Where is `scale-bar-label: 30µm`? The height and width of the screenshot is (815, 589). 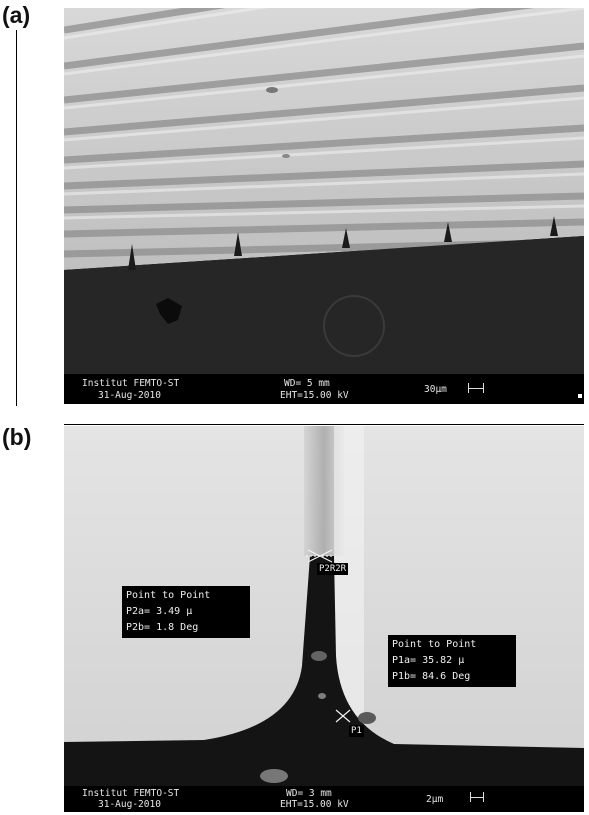
scale-bar-label: 30µm is located at coordinates (435, 389).